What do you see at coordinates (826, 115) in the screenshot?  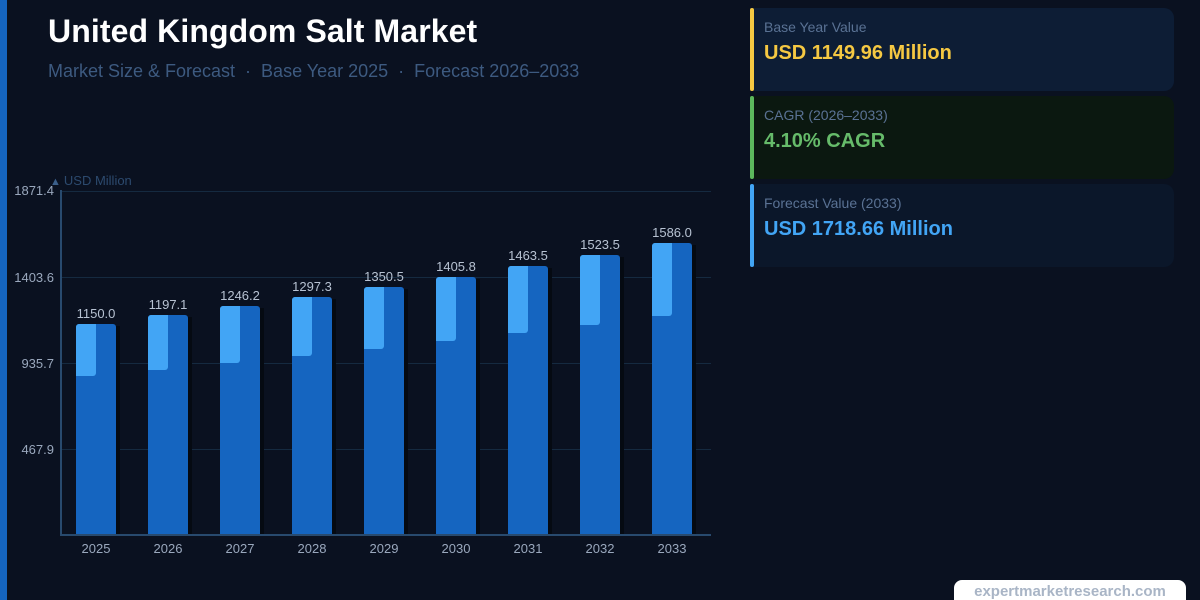 I see `card-label: CAGR (2026–2033)` at bounding box center [826, 115].